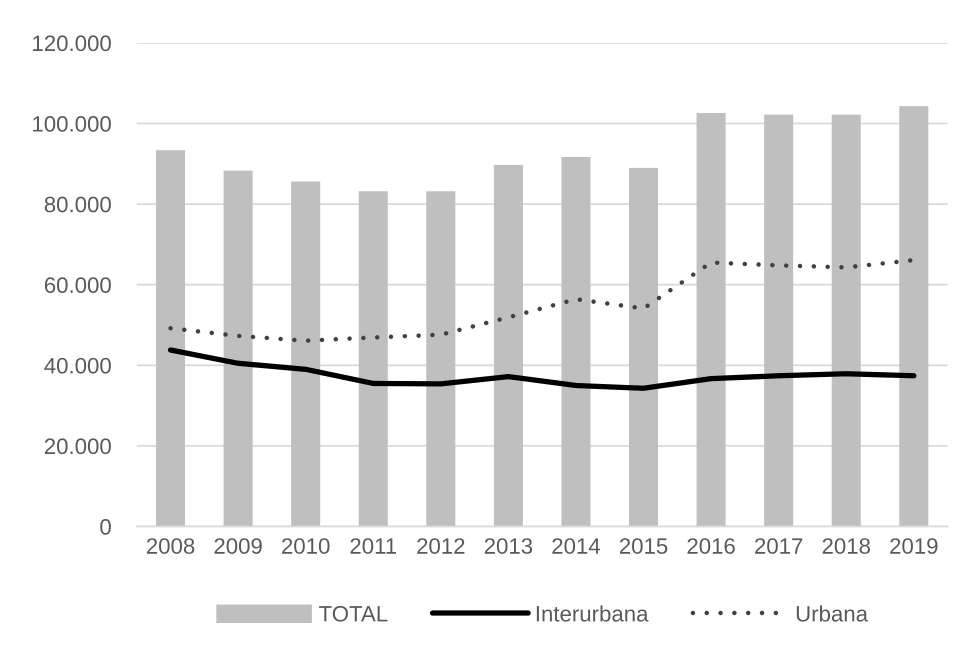 This screenshot has width=963, height=650. I want to click on x-tick-label: 2015, so click(644, 546).